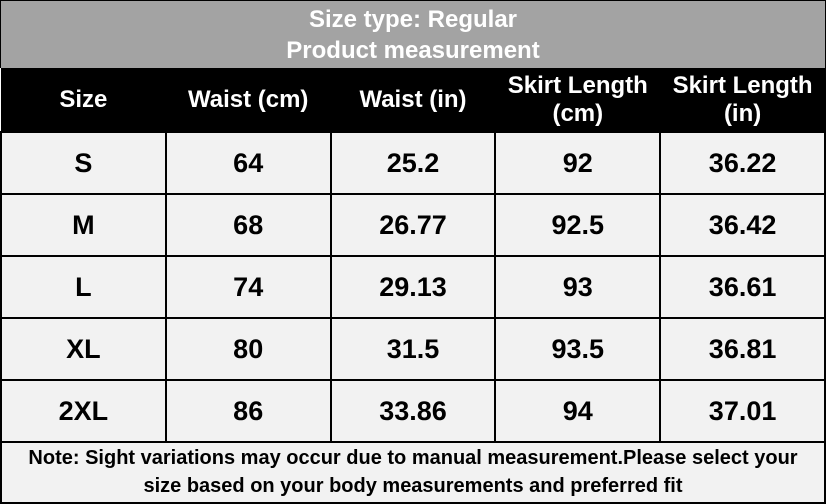 The height and width of the screenshot is (504, 826). Describe the element at coordinates (577, 100) in the screenshot. I see `column-header: Skirt Length (cm)` at that location.